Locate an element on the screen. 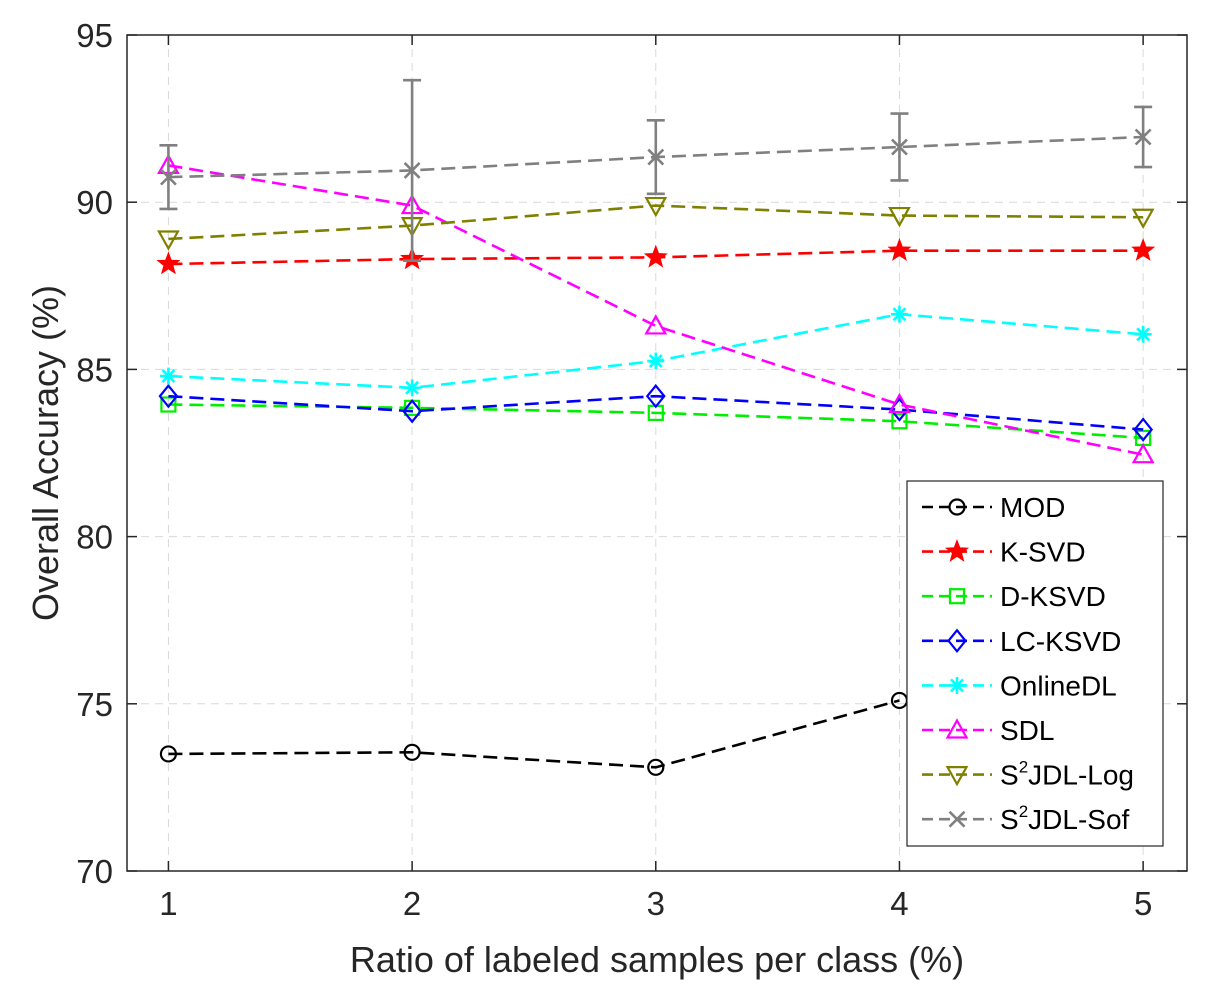 This screenshot has width=1207, height=999. x-tick-label: 4 is located at coordinates (899, 903).